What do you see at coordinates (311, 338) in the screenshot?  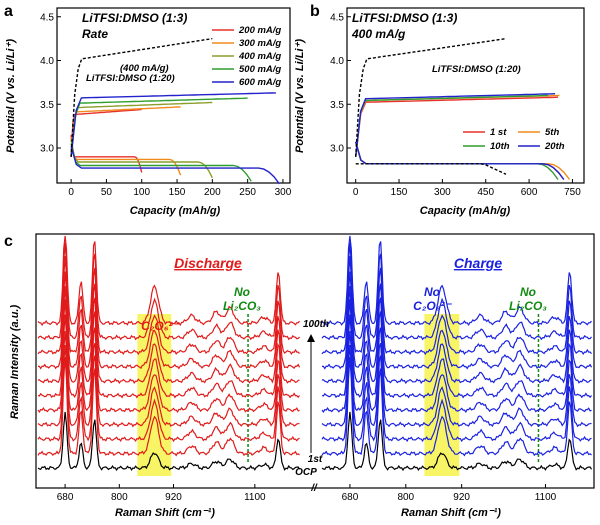 I see `cycle-arrow-head` at bounding box center [311, 338].